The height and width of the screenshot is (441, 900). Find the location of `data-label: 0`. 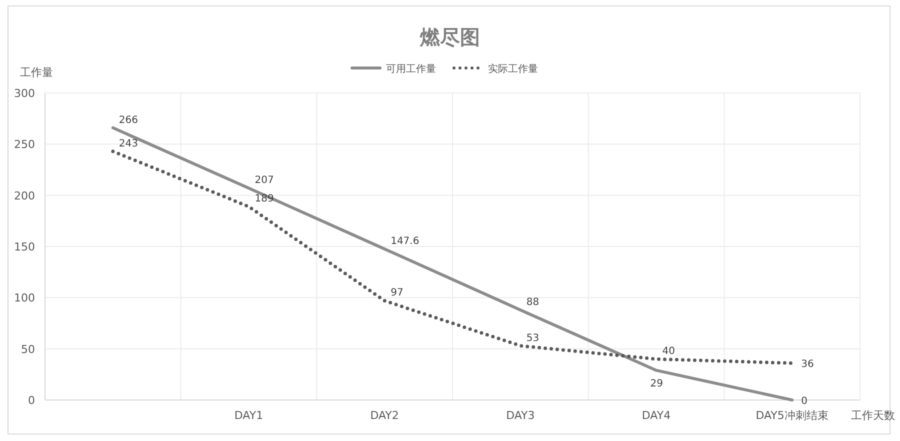

data-label: 0 is located at coordinates (804, 401).